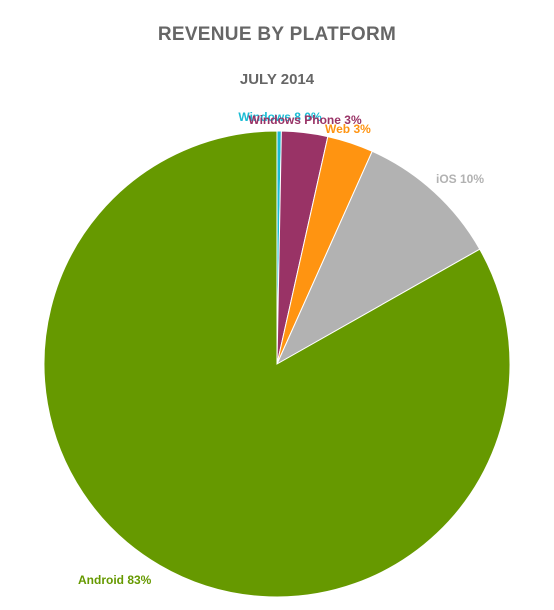 The image size is (554, 610). I want to click on slice-label-windows-phone: Windows Phone 3%, so click(305, 120).